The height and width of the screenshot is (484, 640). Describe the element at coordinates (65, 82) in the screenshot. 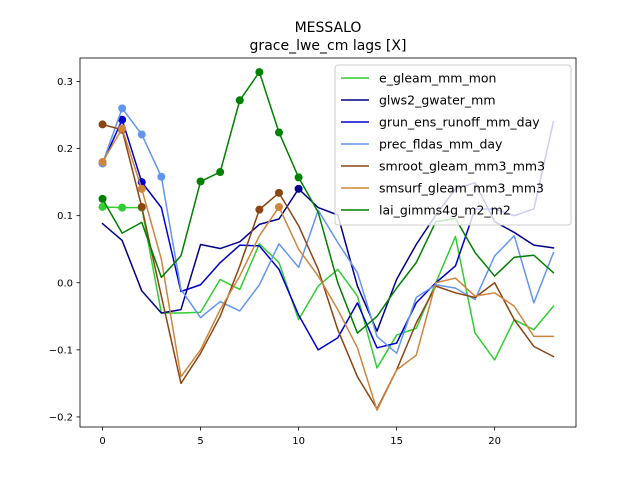

I see `y-tick-label: 0.3` at that location.